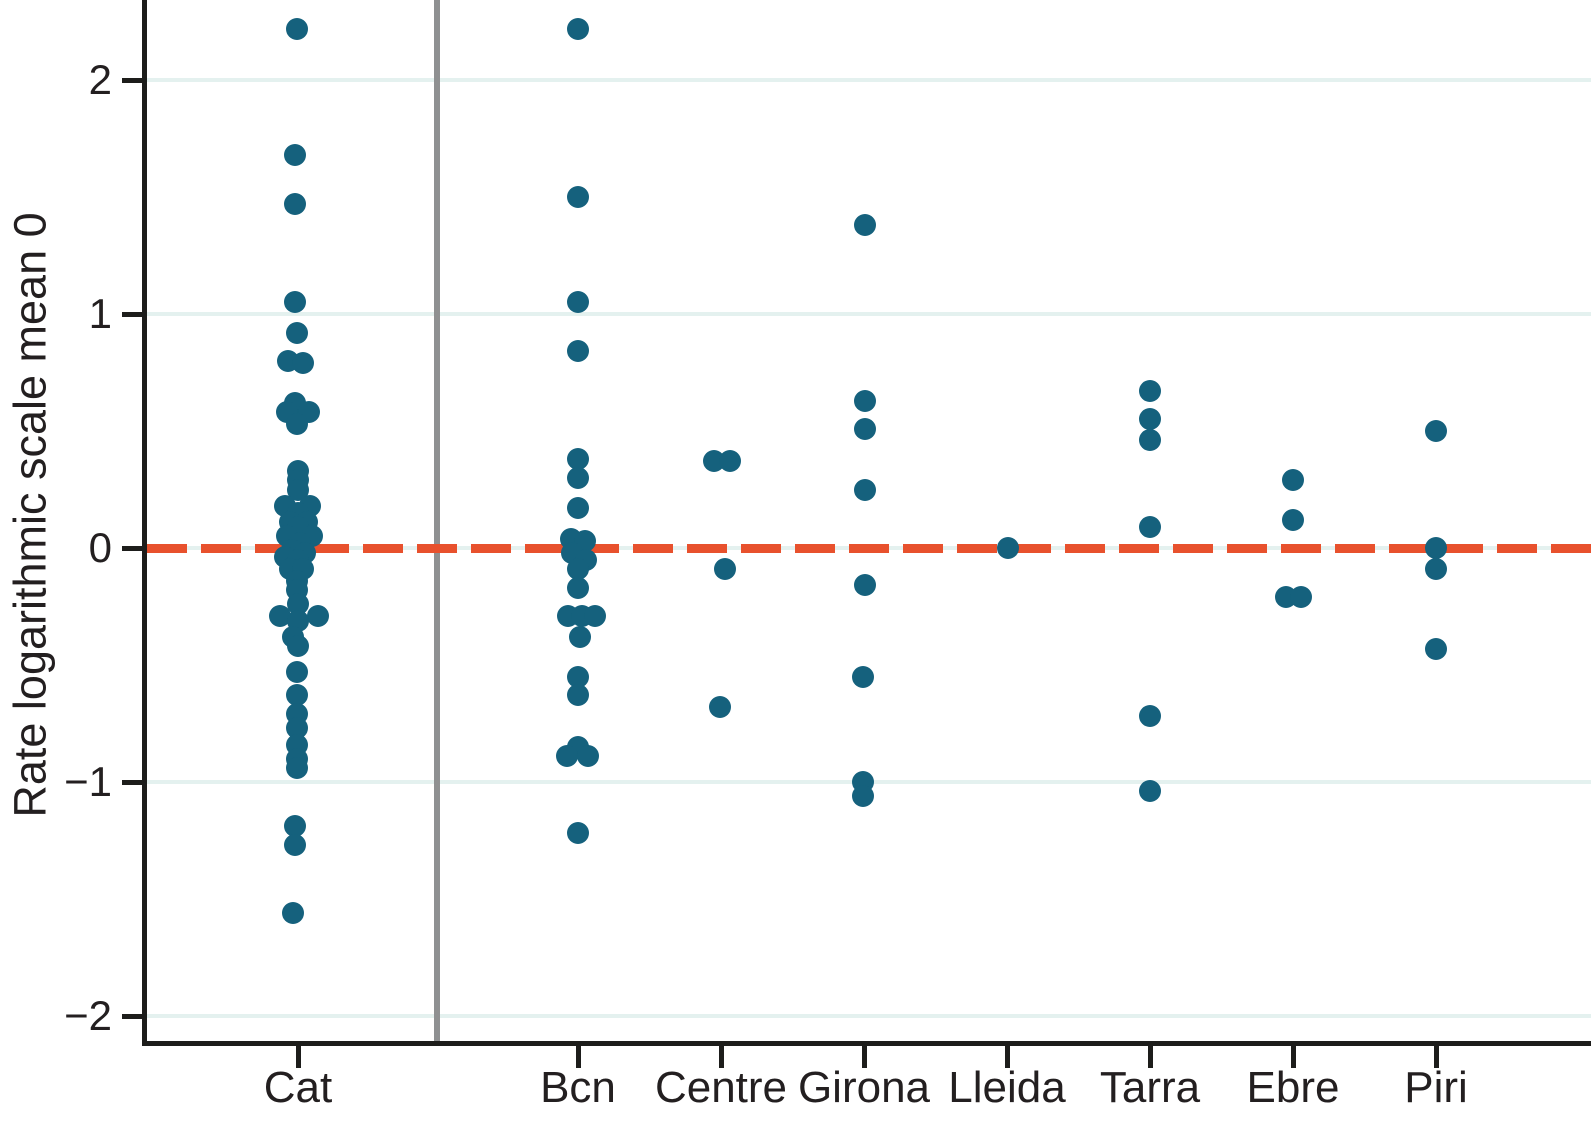 Image resolution: width=1591 pixels, height=1144 pixels. I want to click on x-category-label: Centre, so click(721, 1087).